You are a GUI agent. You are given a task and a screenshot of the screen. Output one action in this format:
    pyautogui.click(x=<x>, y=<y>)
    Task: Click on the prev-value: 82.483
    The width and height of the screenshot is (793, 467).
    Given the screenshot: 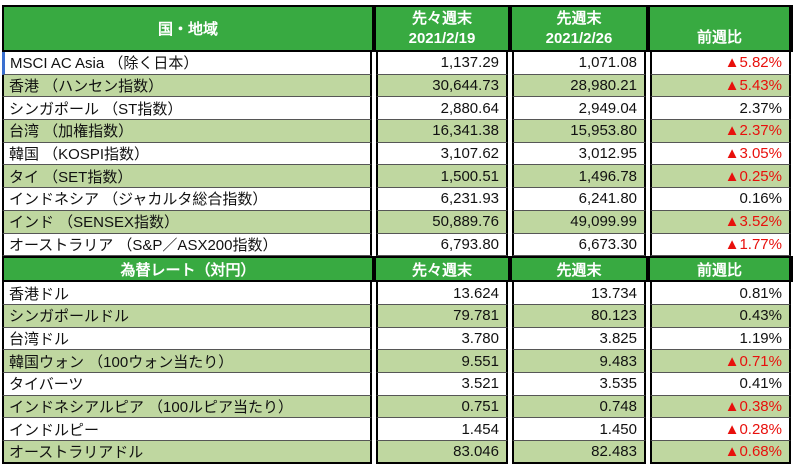 What is the action you would take?
    pyautogui.click(x=614, y=451)
    